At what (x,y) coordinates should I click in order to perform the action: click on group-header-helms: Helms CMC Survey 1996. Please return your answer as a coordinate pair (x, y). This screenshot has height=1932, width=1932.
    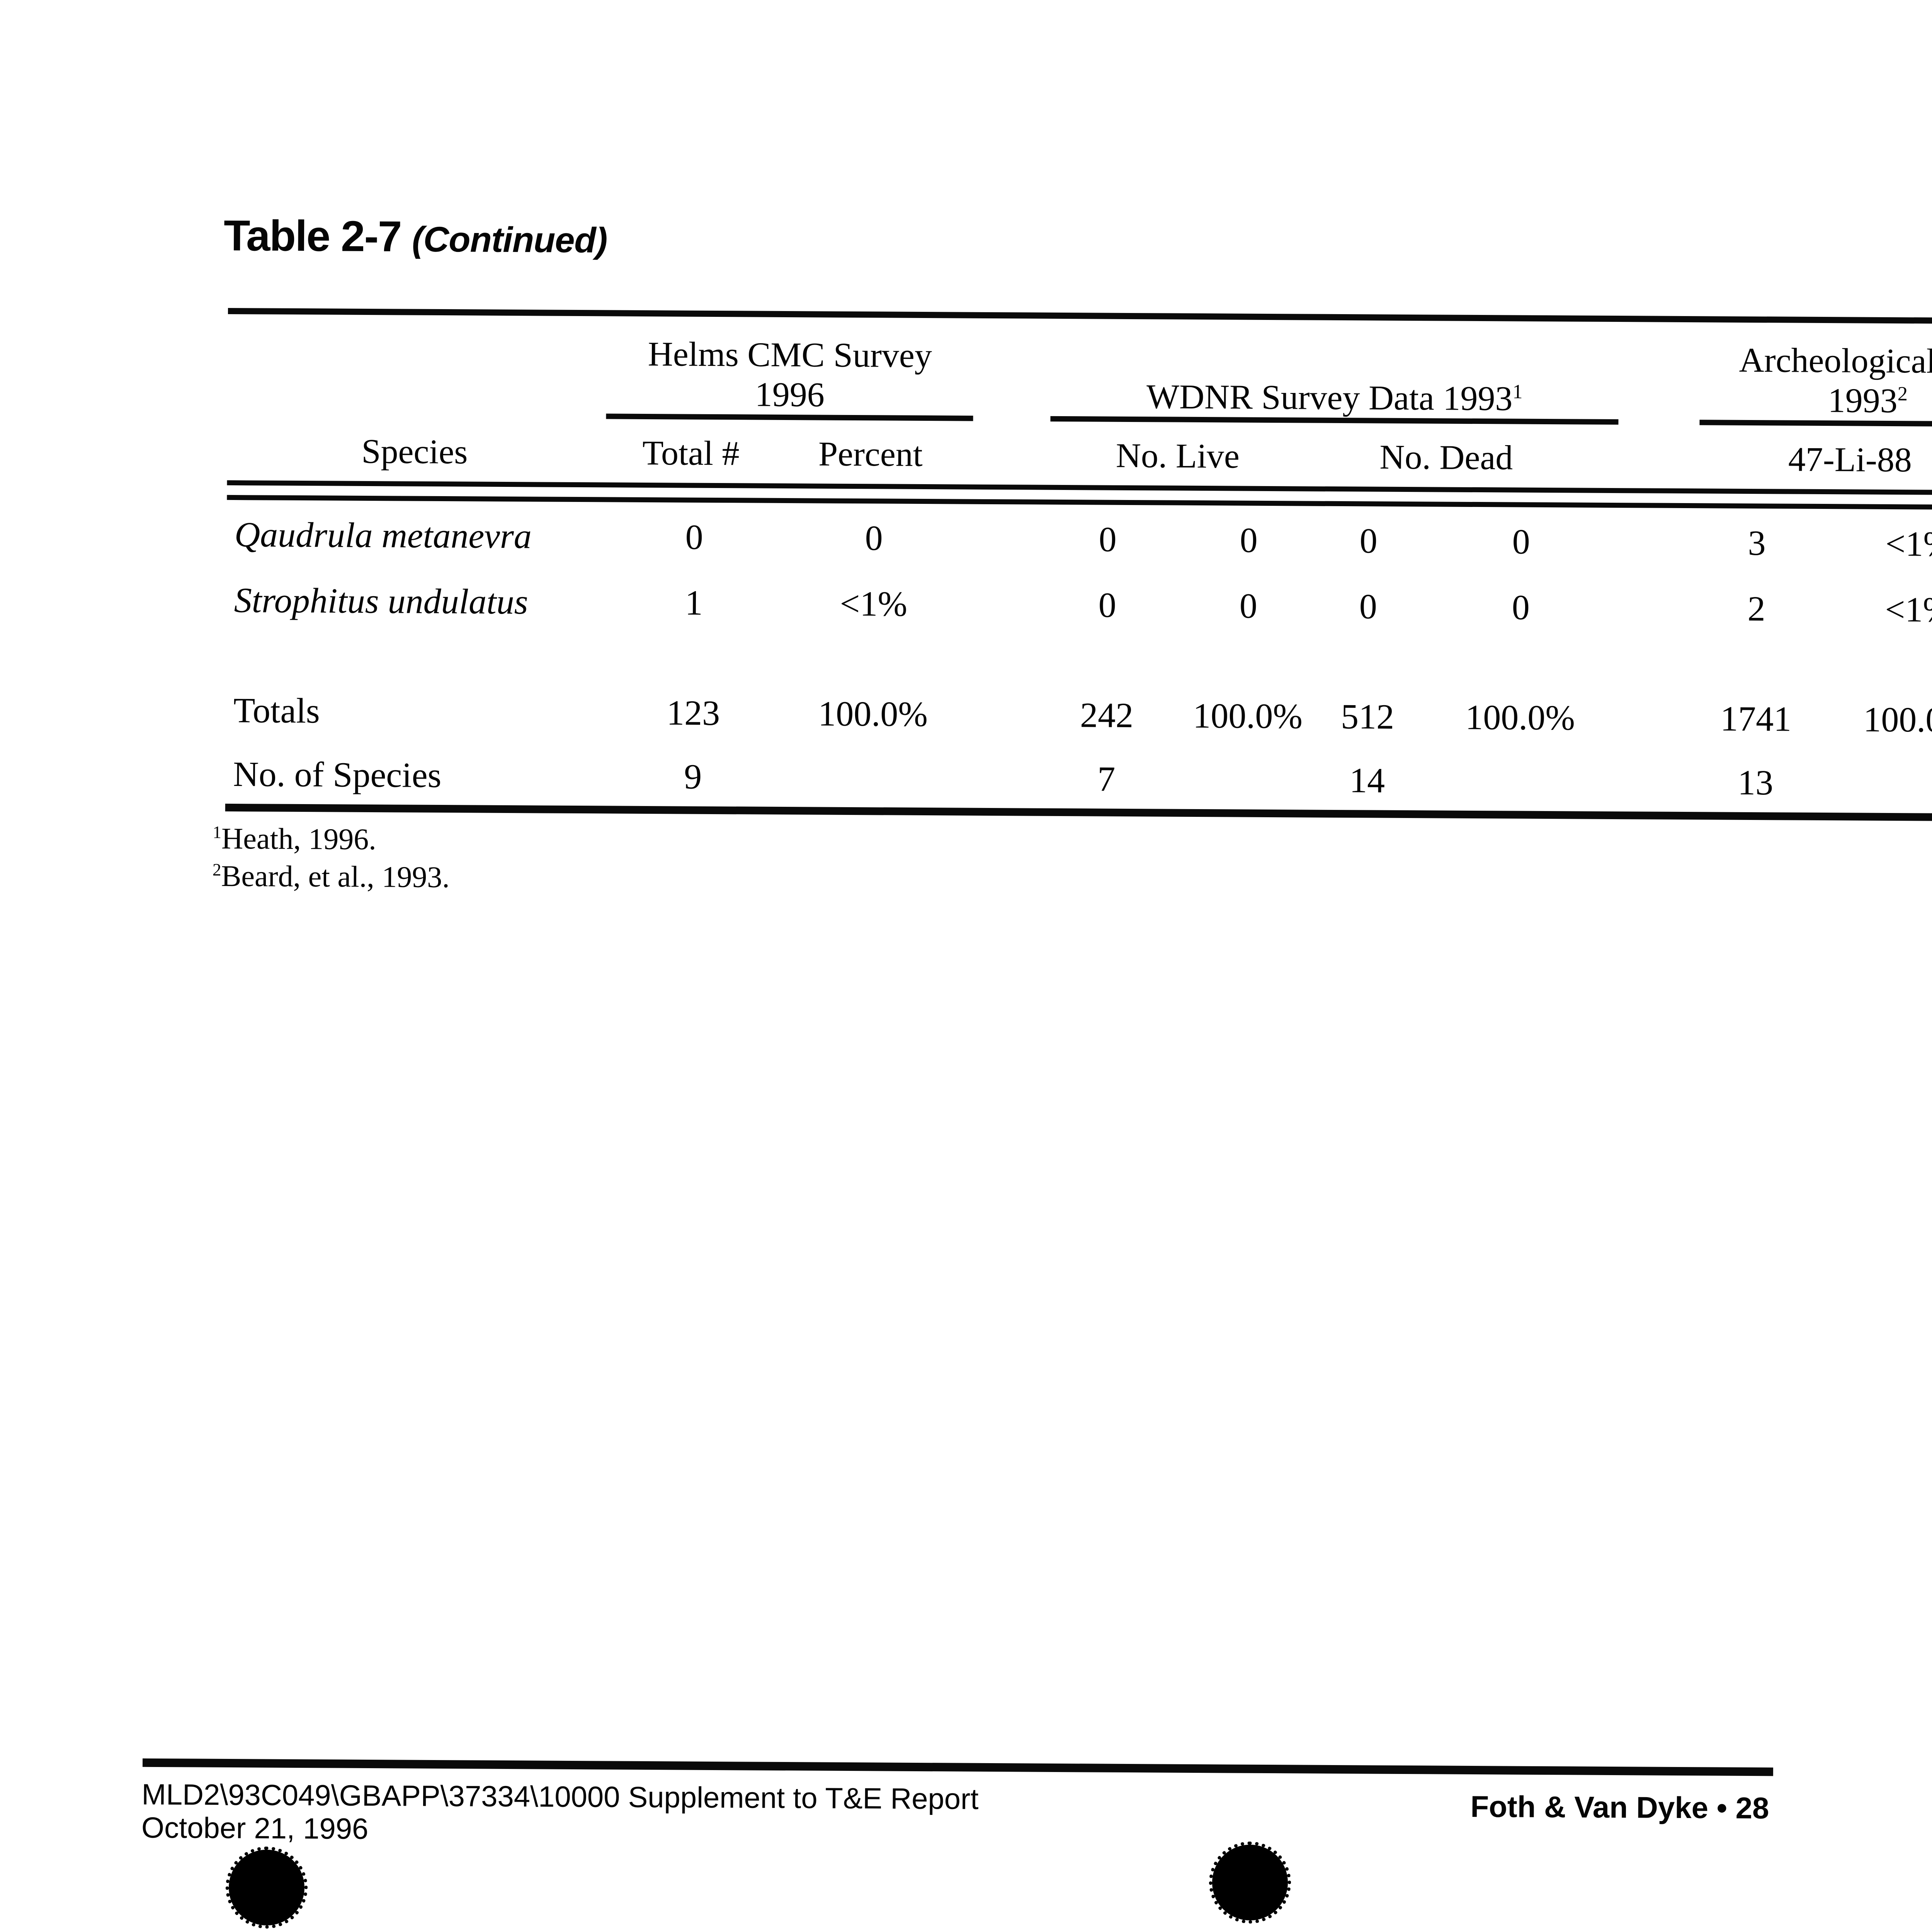
    Looking at the image, I should click on (790, 376).